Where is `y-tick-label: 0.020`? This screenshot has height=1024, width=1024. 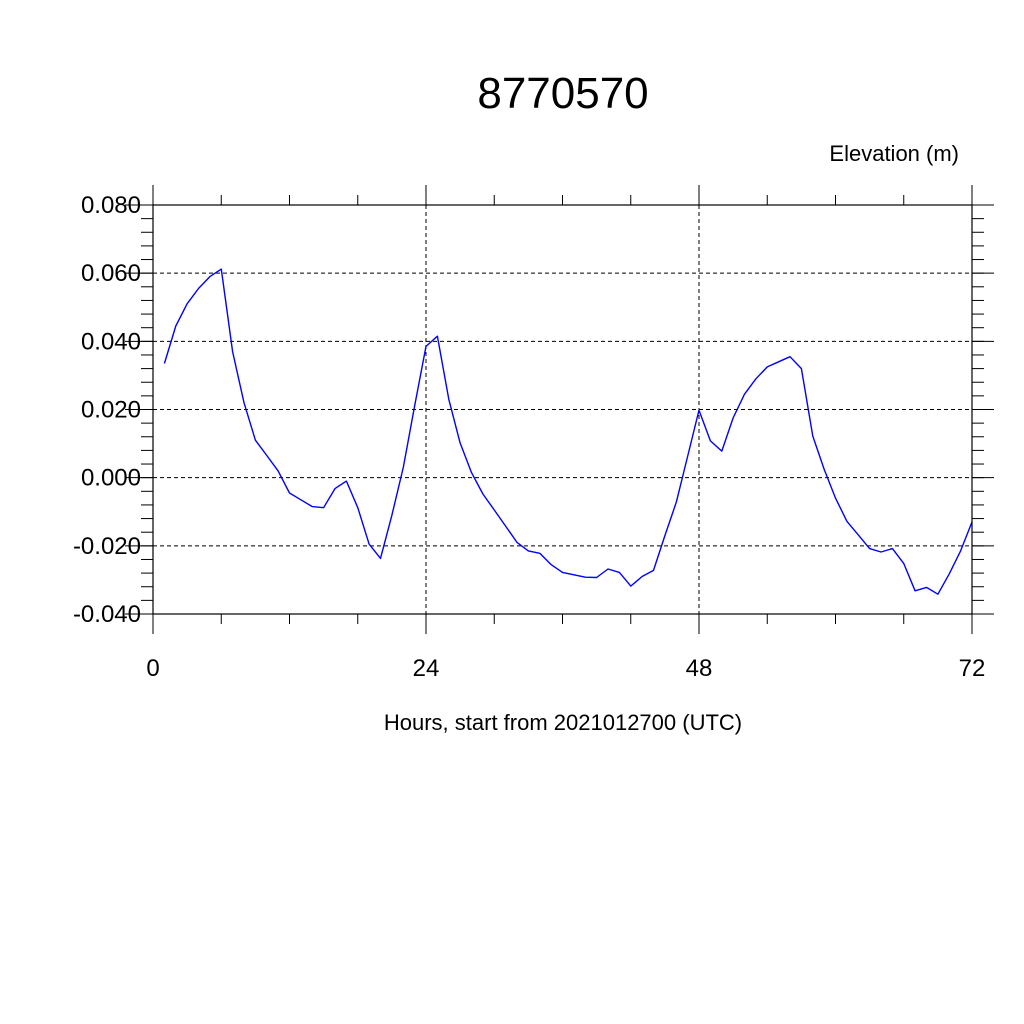 y-tick-label: 0.020 is located at coordinates (111, 410).